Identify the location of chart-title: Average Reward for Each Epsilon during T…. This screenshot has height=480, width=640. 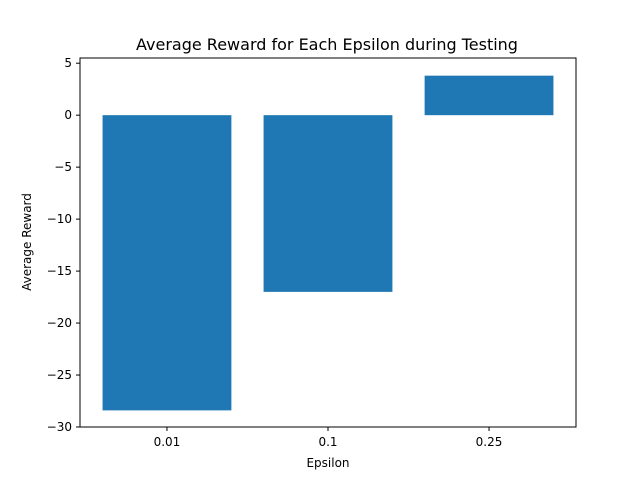
(327, 44).